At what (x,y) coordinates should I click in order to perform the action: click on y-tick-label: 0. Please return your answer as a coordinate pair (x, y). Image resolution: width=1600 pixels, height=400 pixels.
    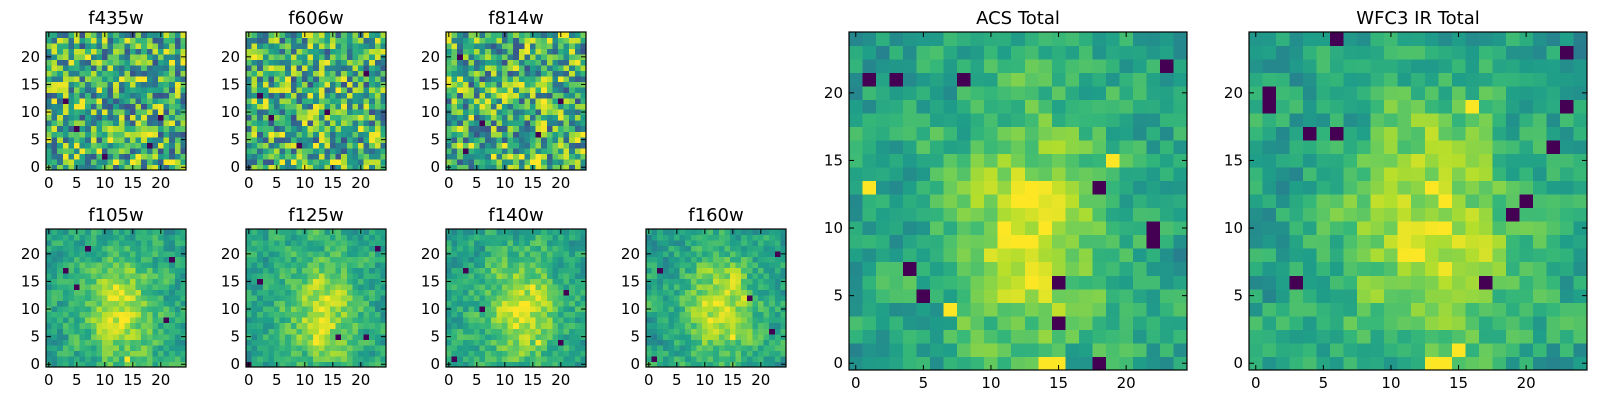
    Looking at the image, I should click on (435, 167).